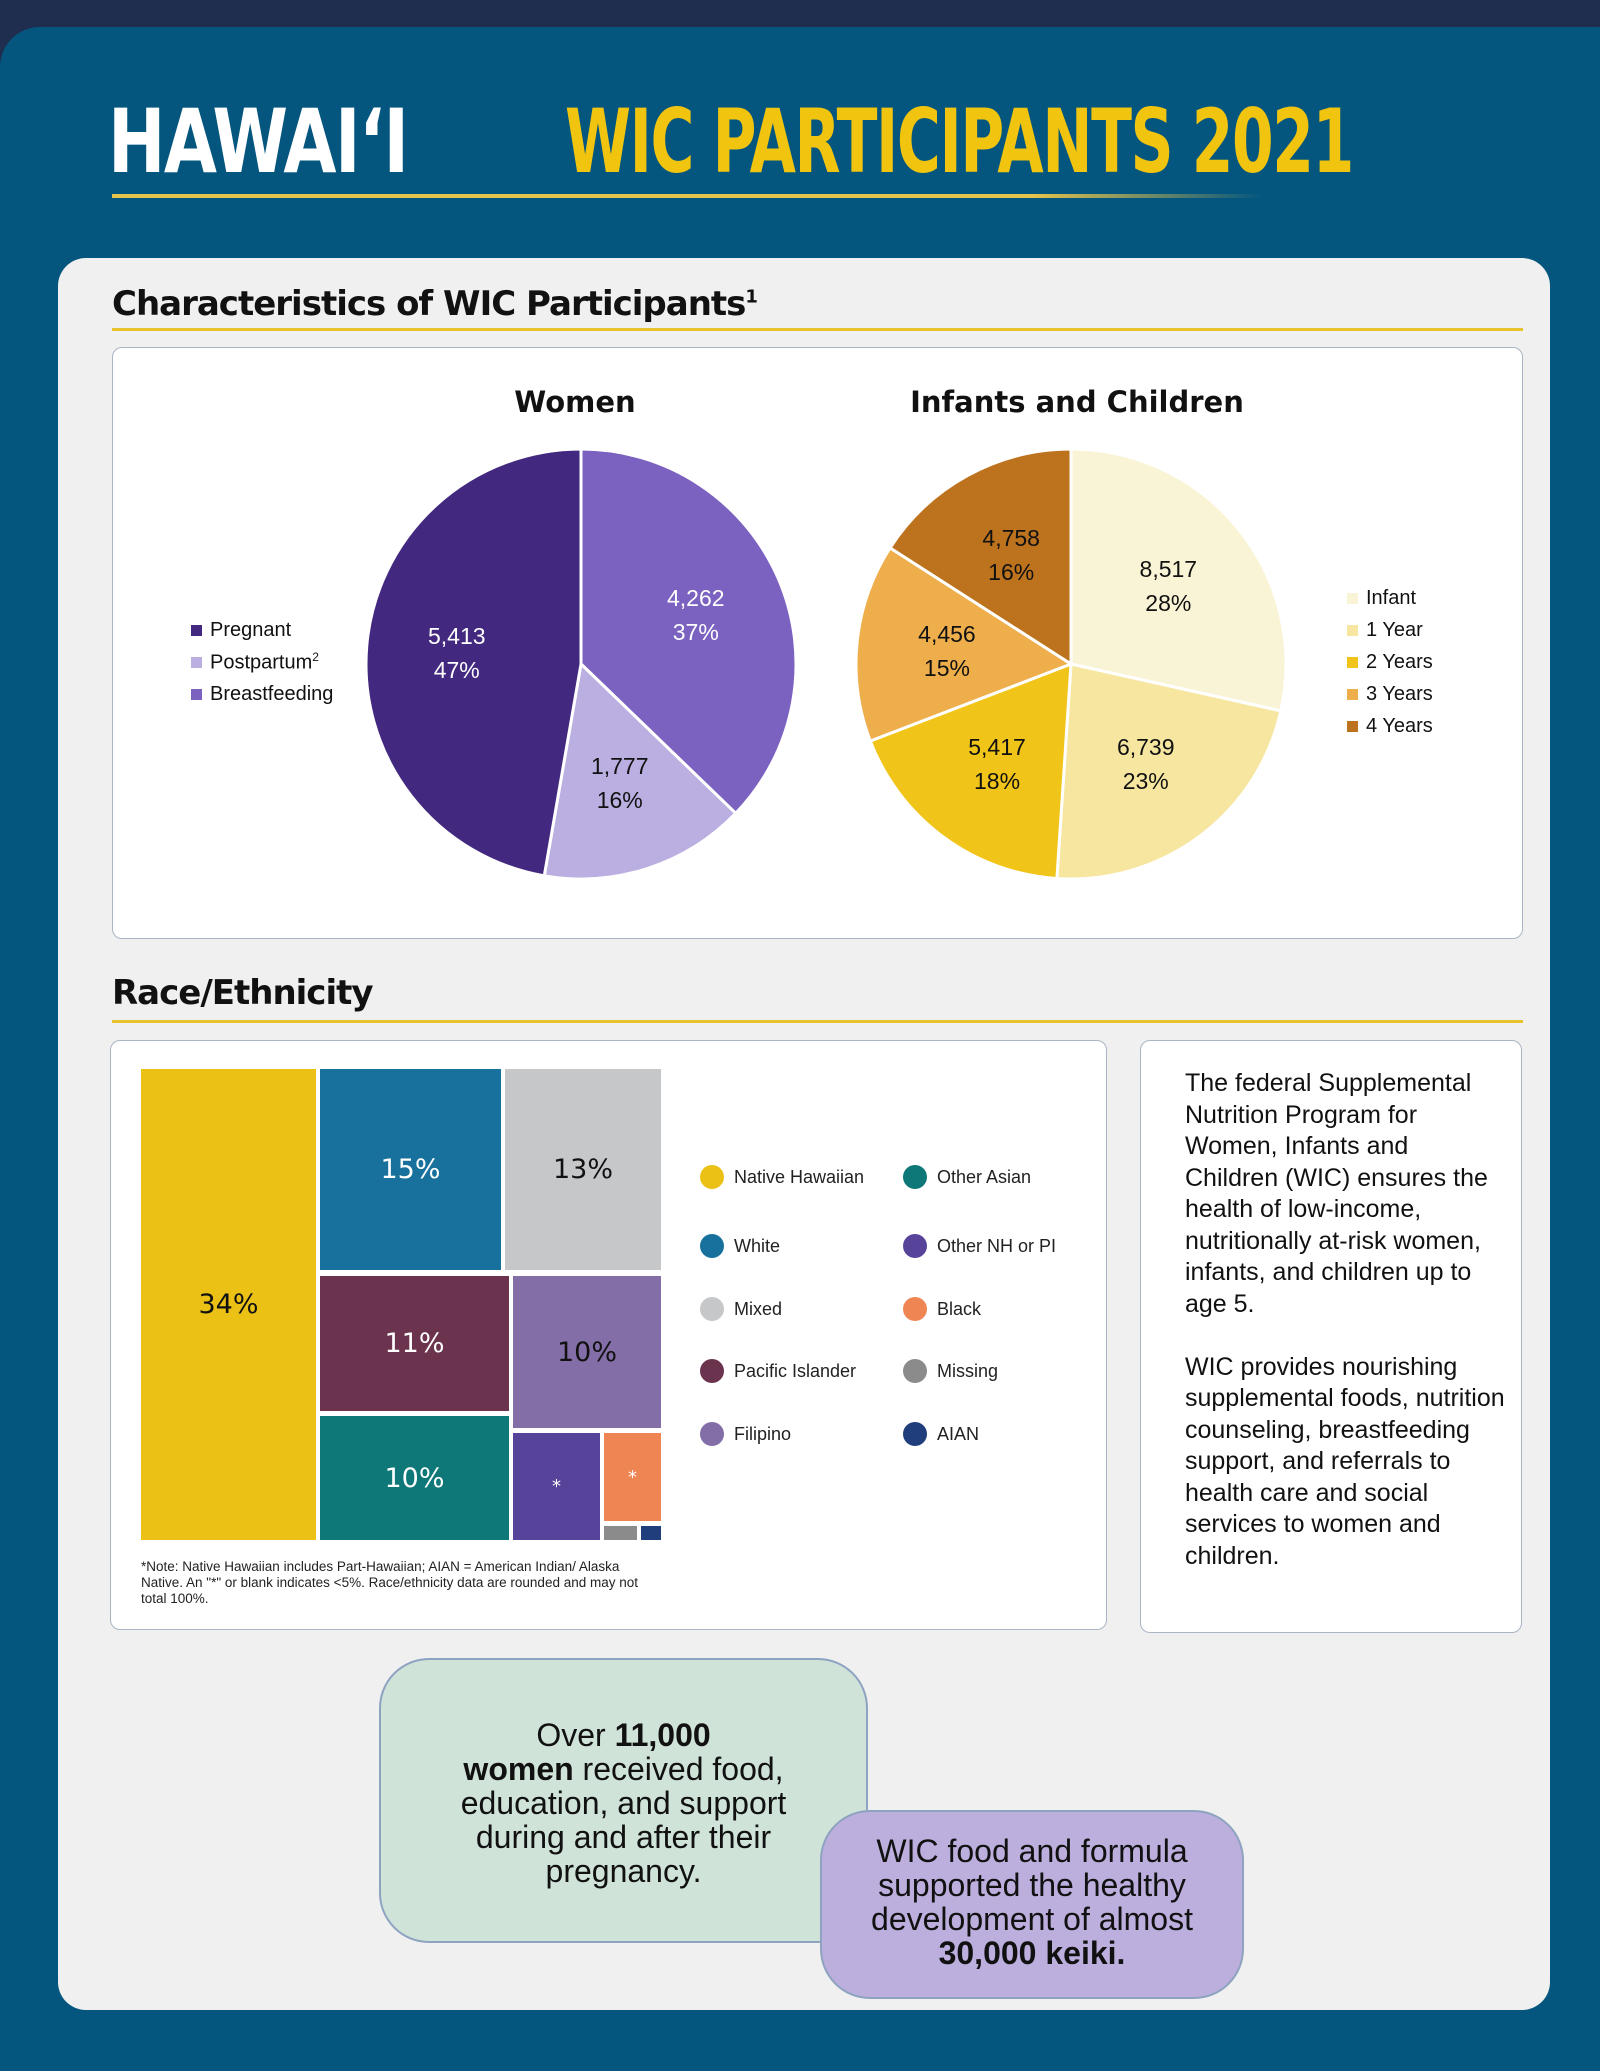 Image resolution: width=1600 pixels, height=2071 pixels. Describe the element at coordinates (583, 1169) in the screenshot. I see `treemap-cell-mixed: 13%` at that location.